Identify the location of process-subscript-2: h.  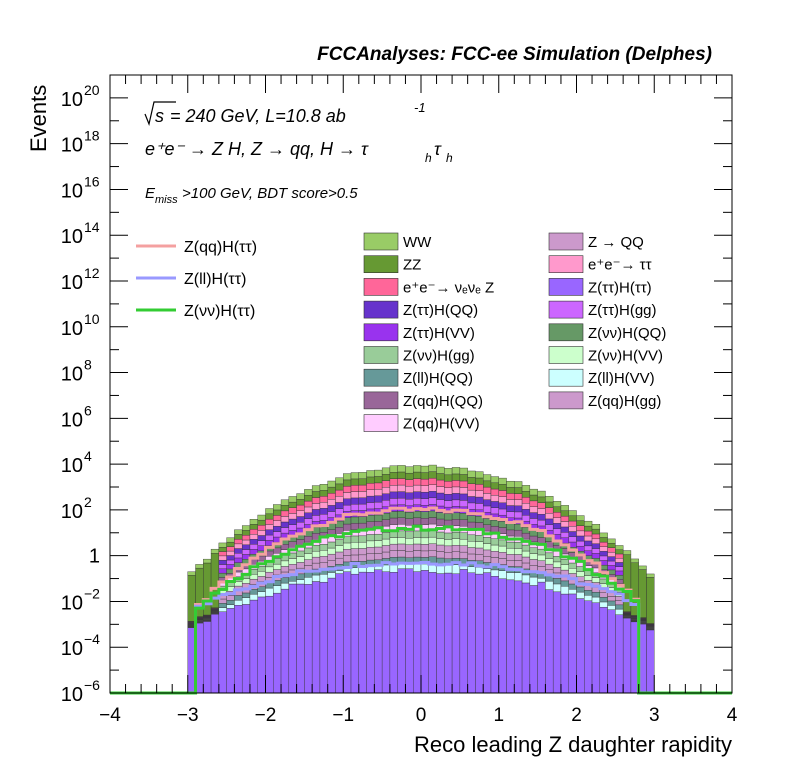
(449, 158).